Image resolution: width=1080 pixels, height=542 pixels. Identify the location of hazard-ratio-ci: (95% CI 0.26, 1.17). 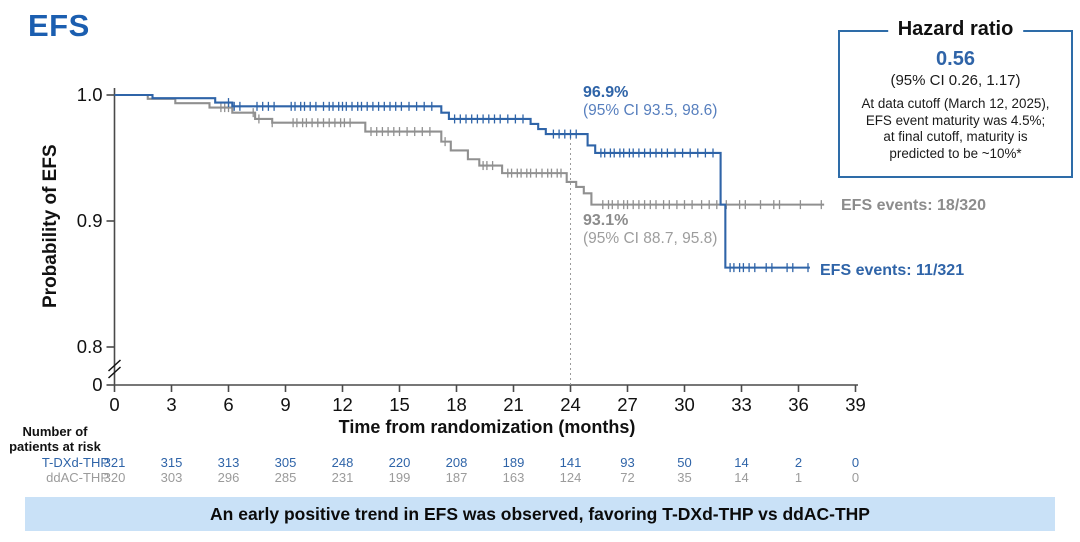
(955, 80).